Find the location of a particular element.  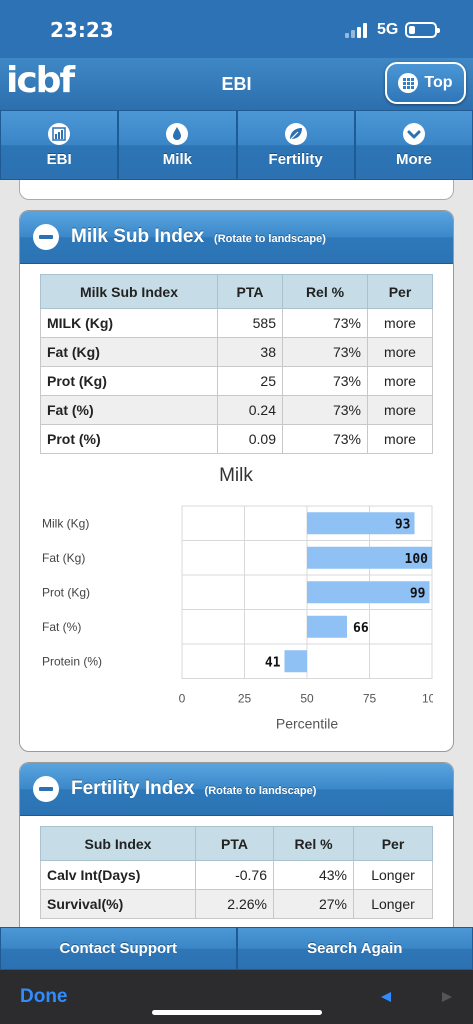

x-tick-label: 50 is located at coordinates (307, 699).